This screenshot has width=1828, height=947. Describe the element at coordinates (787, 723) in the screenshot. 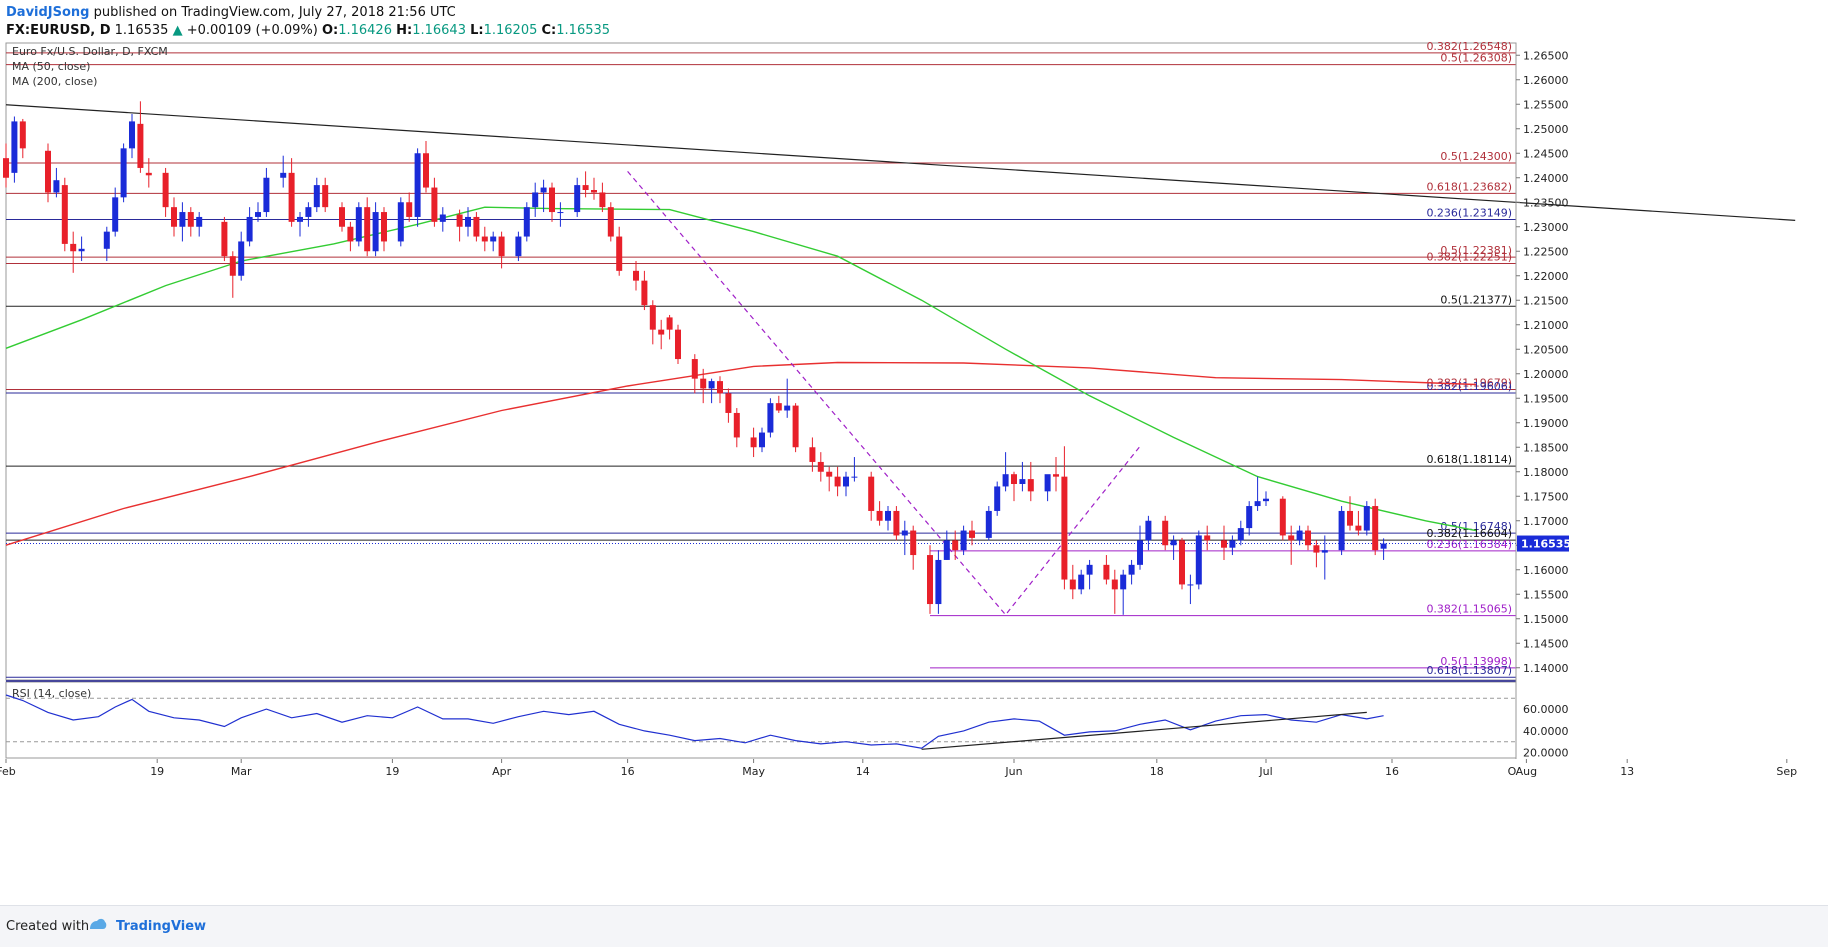

I see `rsi-pane: 60.0000 40.0000 20.0000 RSI (14, close)` at that location.